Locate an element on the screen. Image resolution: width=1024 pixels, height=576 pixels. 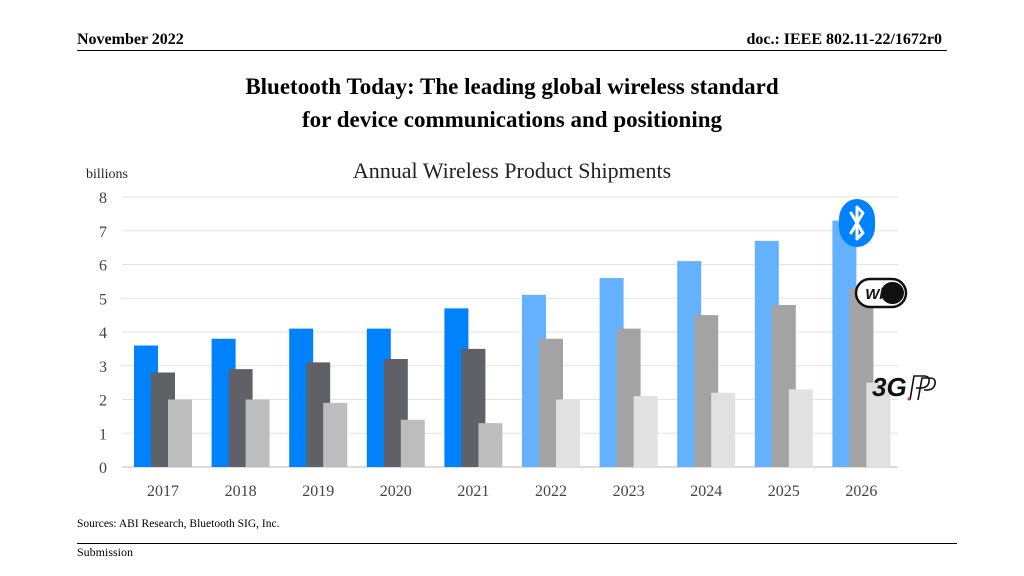
bar-cellular-2023 is located at coordinates (645, 431).